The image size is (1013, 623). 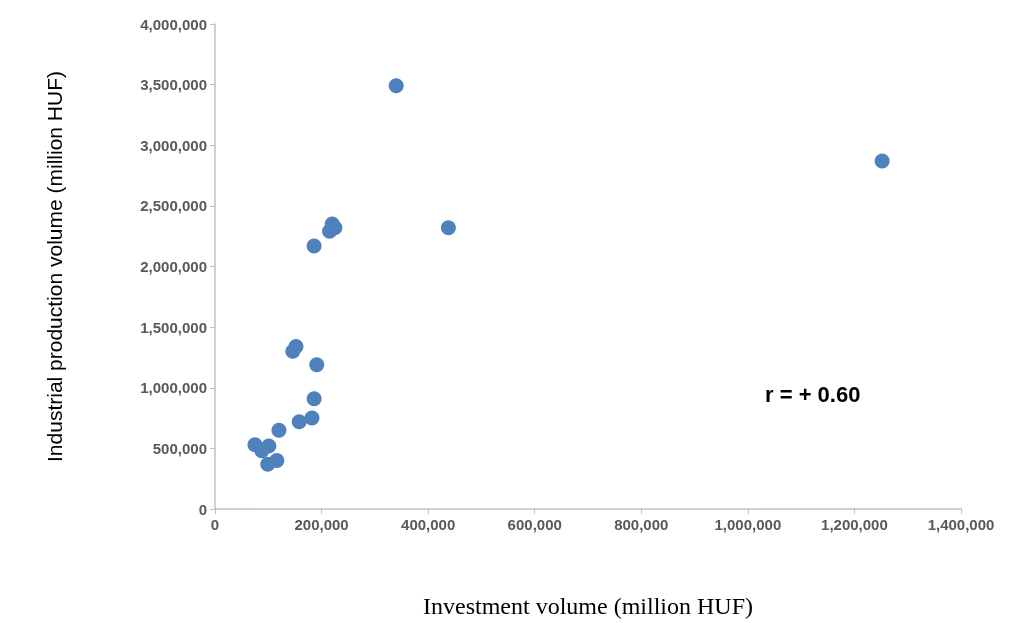 What do you see at coordinates (173, 85) in the screenshot?
I see `y-tick-label: 3,500,000` at bounding box center [173, 85].